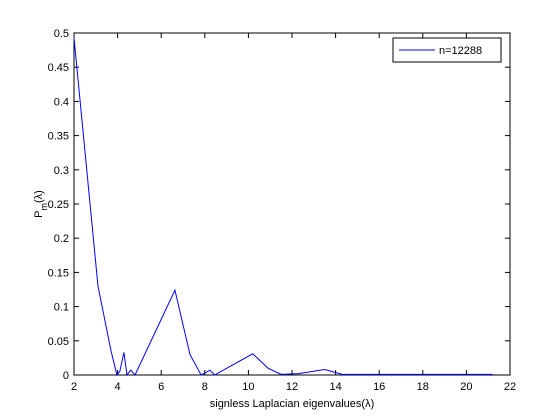  I want to click on y-axis-label: Pm(λ), so click(41, 204).